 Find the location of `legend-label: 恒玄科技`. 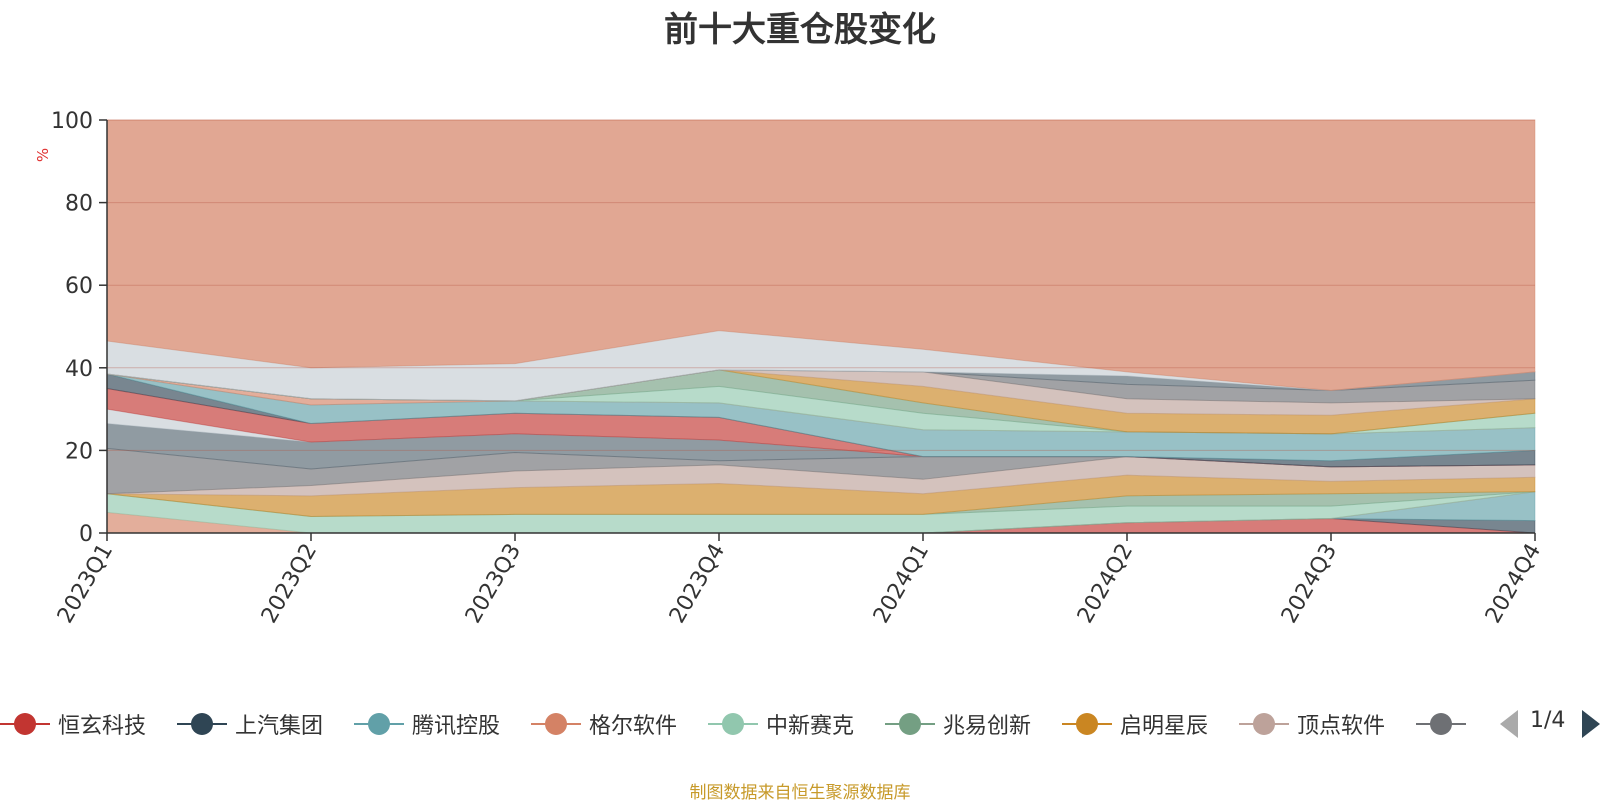

legend-label: 恒玄科技 is located at coordinates (102, 726).